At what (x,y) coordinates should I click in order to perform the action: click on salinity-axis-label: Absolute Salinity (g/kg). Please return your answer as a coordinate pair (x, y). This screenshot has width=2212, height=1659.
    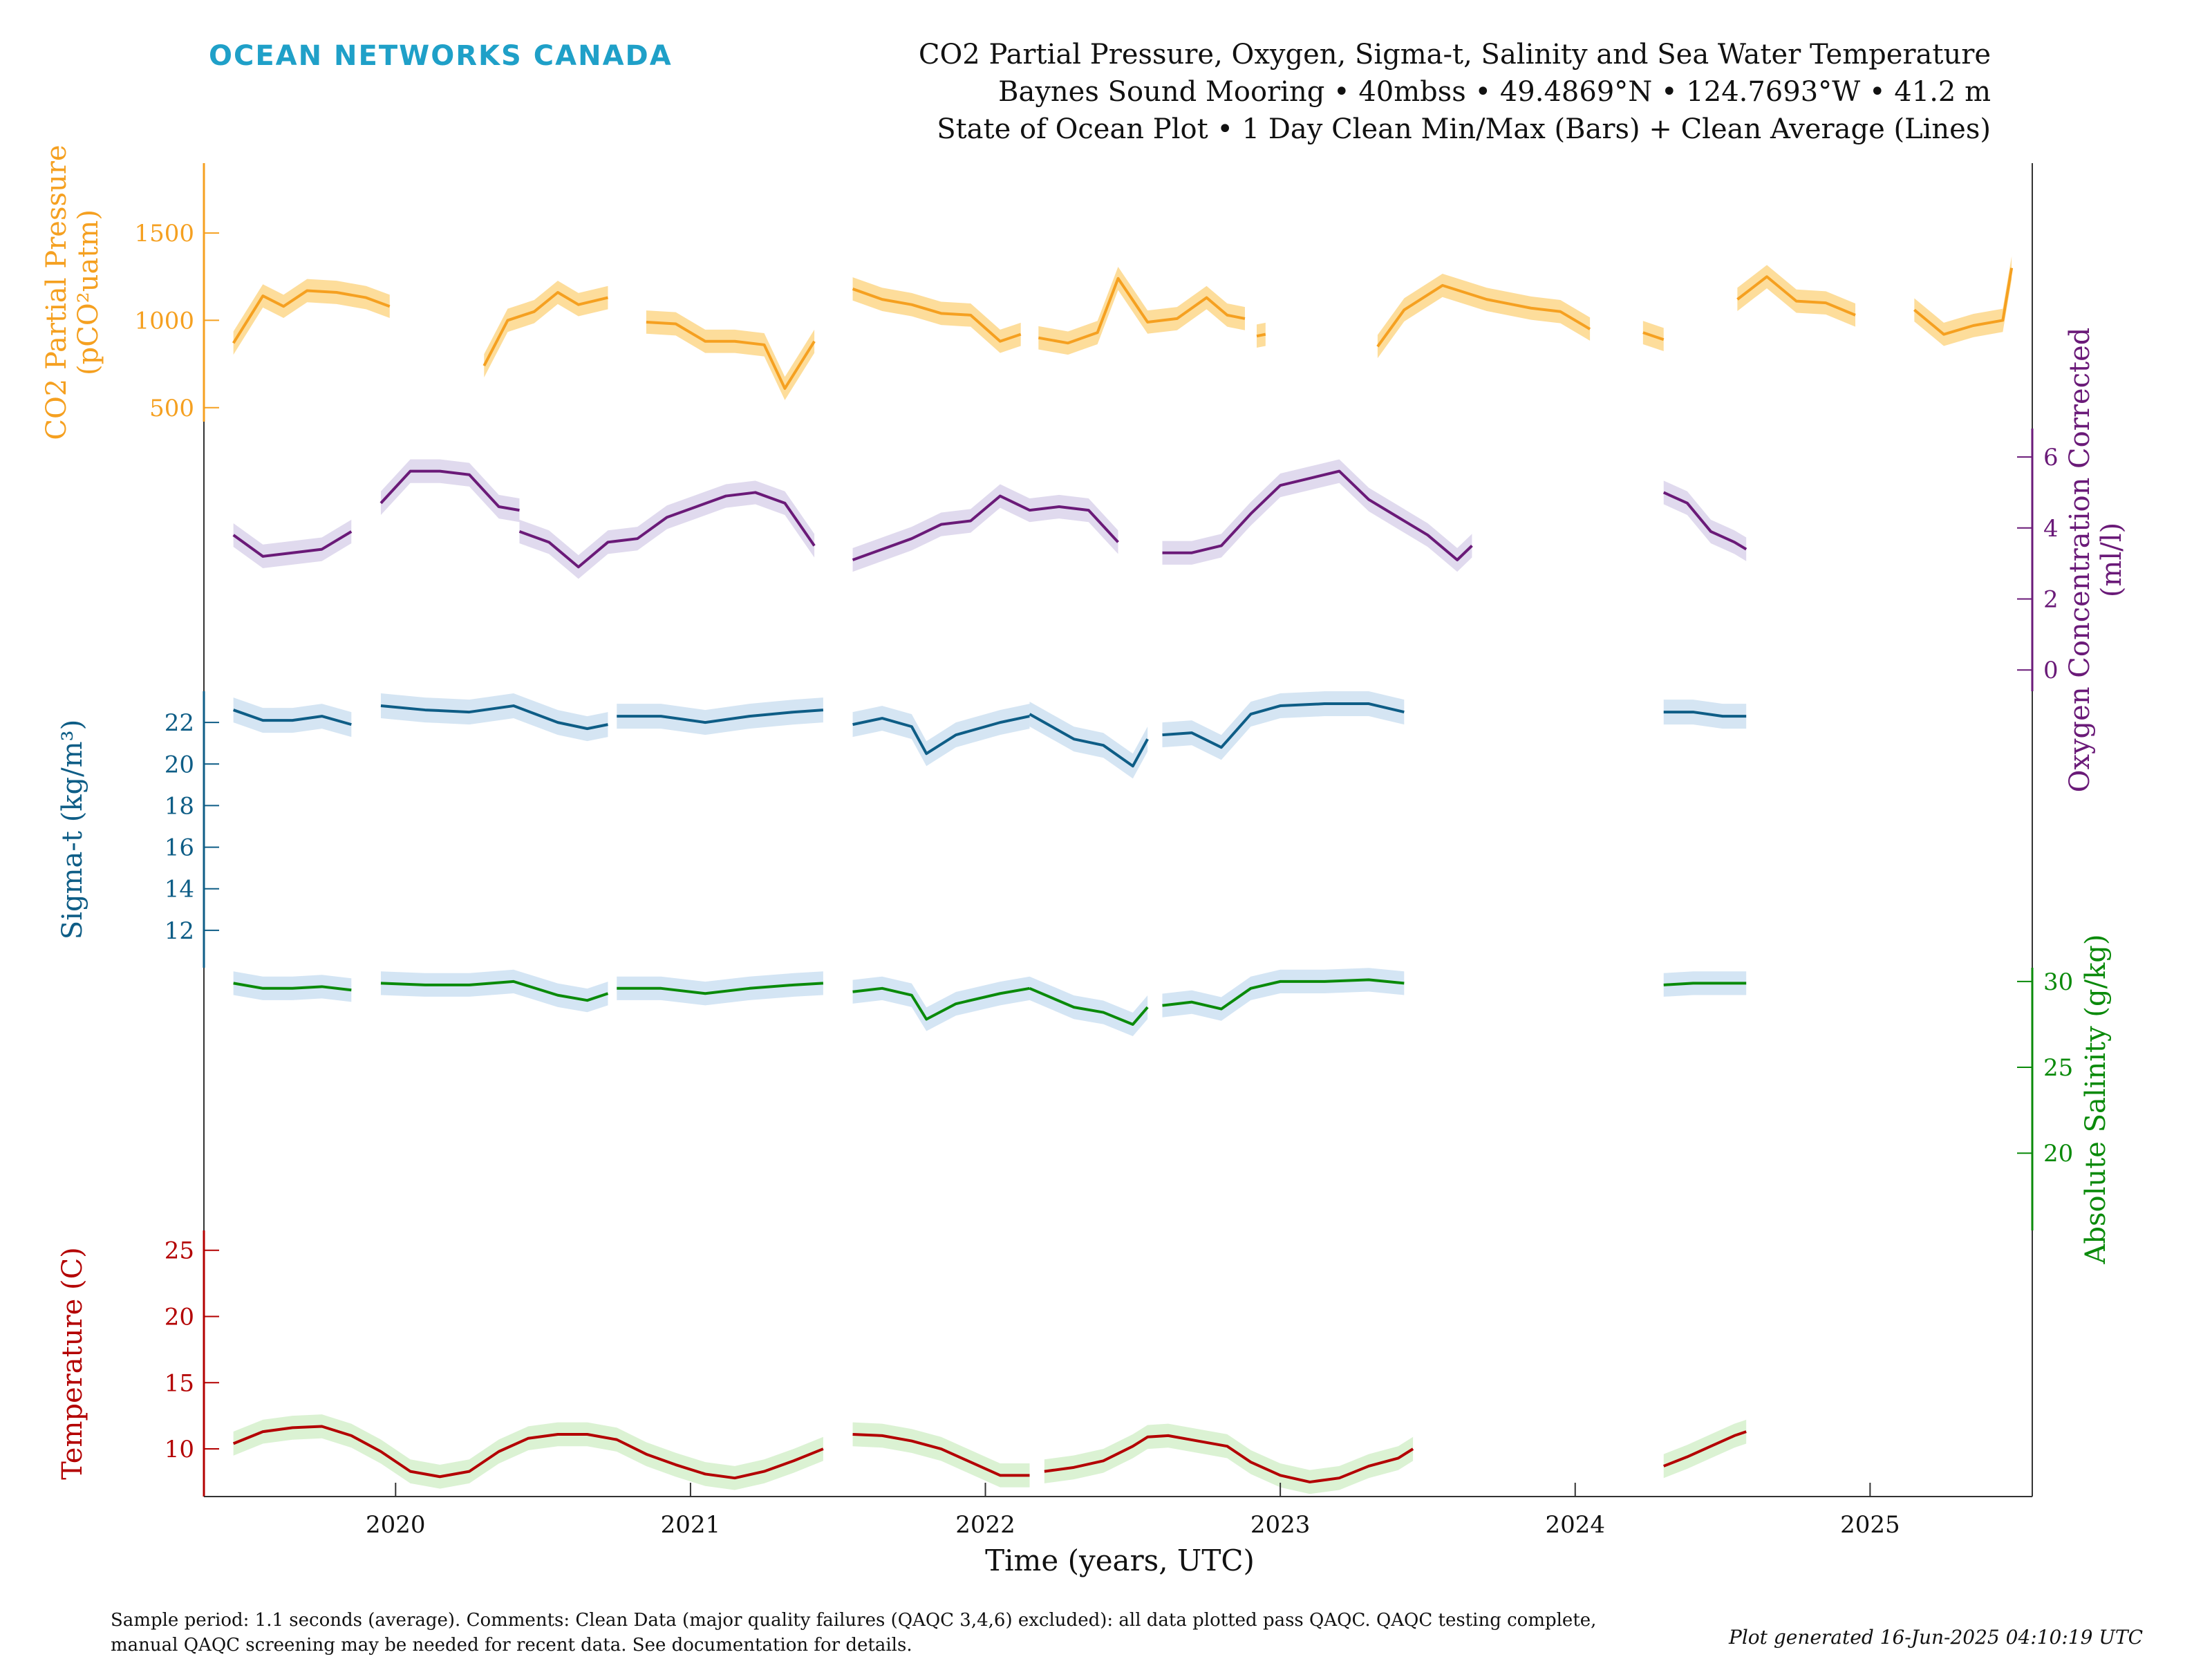
    Looking at the image, I should click on (2096, 1099).